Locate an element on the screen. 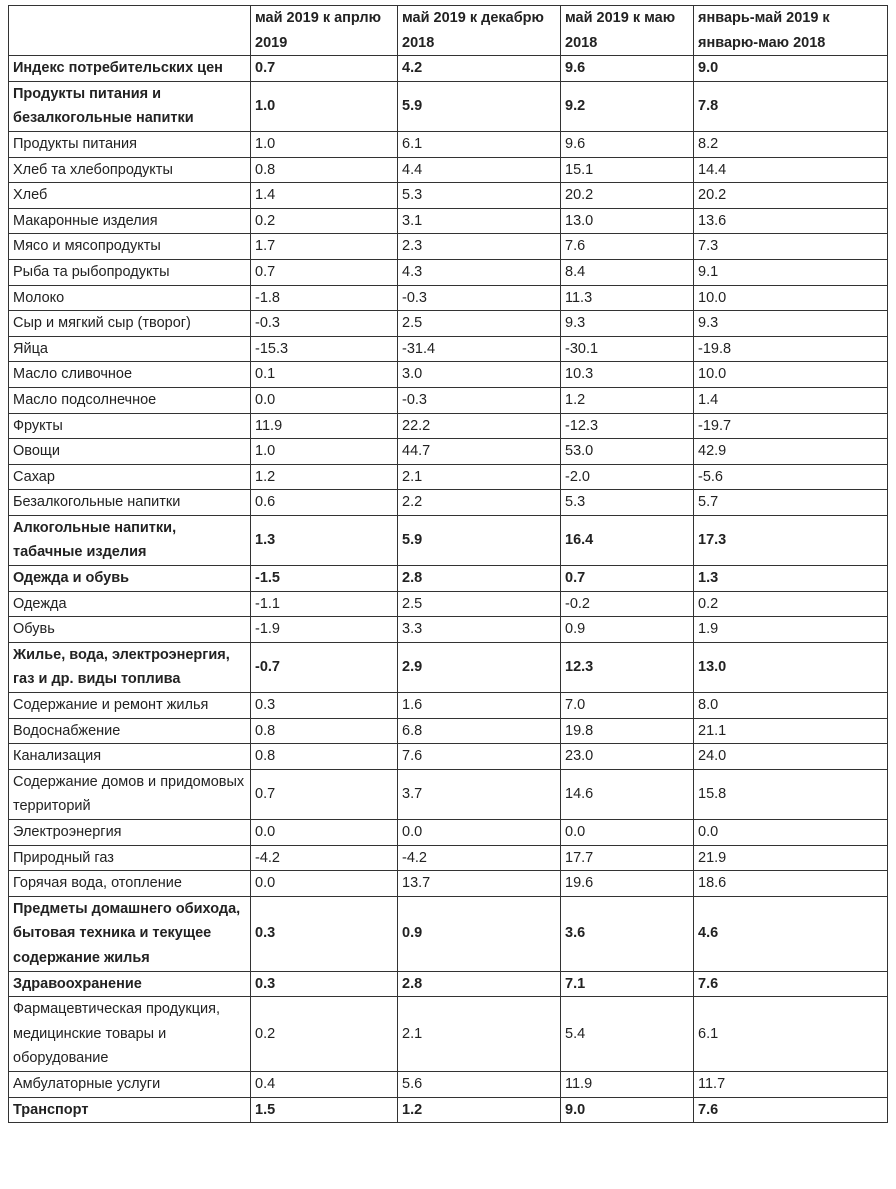 Image resolution: width=896 pixels, height=1189 pixels. value-cell: 3.0 is located at coordinates (479, 374).